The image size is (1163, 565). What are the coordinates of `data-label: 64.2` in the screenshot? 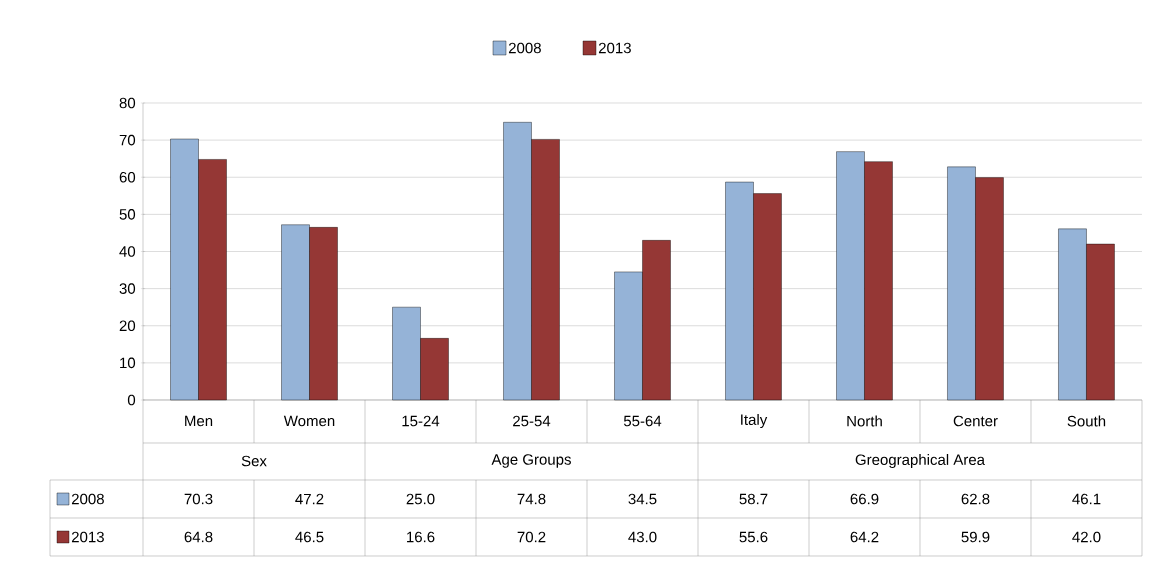 It's located at (864, 537).